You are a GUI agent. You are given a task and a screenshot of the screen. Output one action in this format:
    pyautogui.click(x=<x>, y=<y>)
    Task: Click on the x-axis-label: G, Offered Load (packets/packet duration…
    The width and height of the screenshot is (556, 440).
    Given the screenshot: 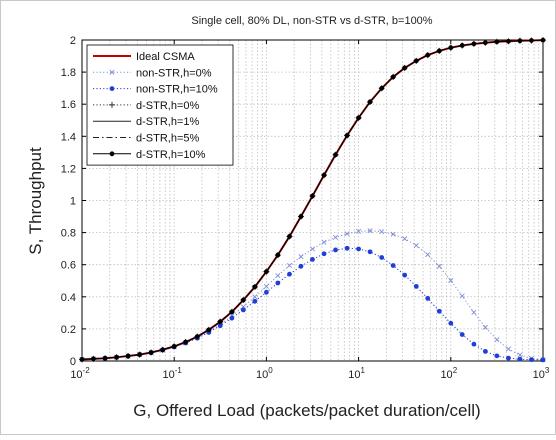 What is the action you would take?
    pyautogui.click(x=306, y=410)
    